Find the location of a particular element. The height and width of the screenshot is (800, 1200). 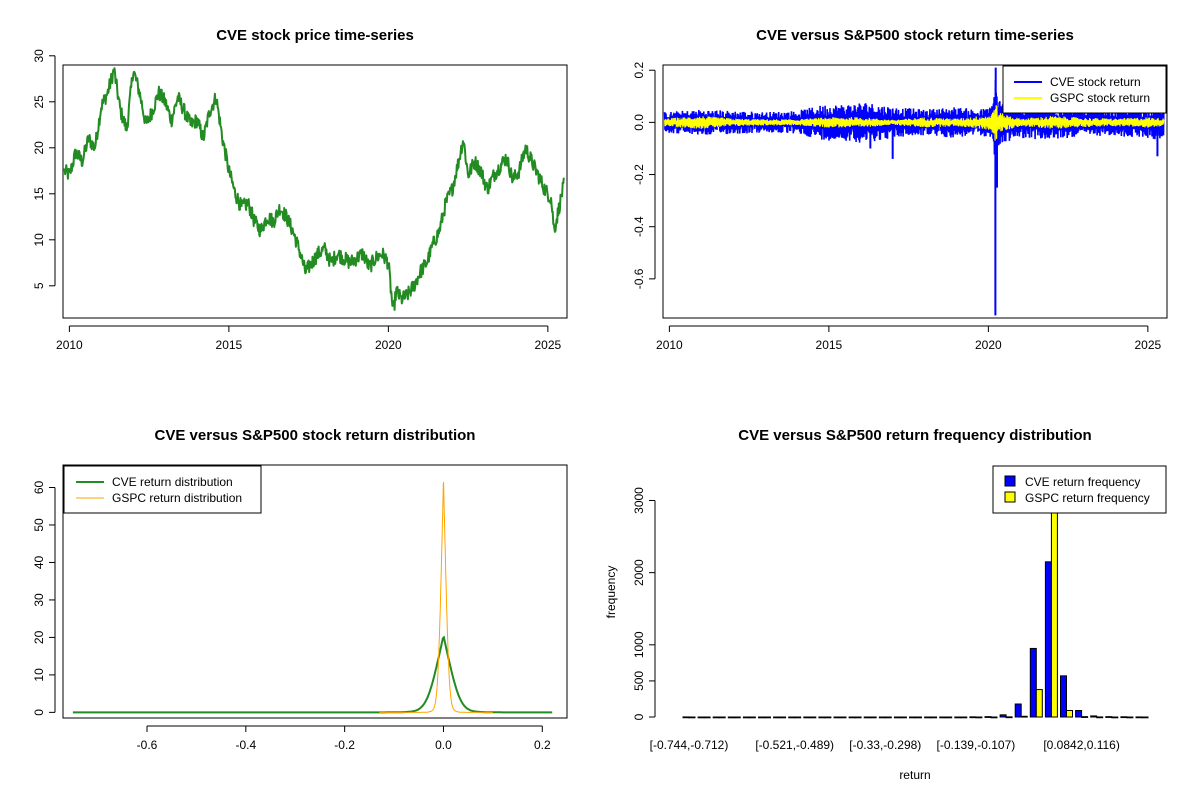

y-tick-label: 15 is located at coordinates (39, 194).